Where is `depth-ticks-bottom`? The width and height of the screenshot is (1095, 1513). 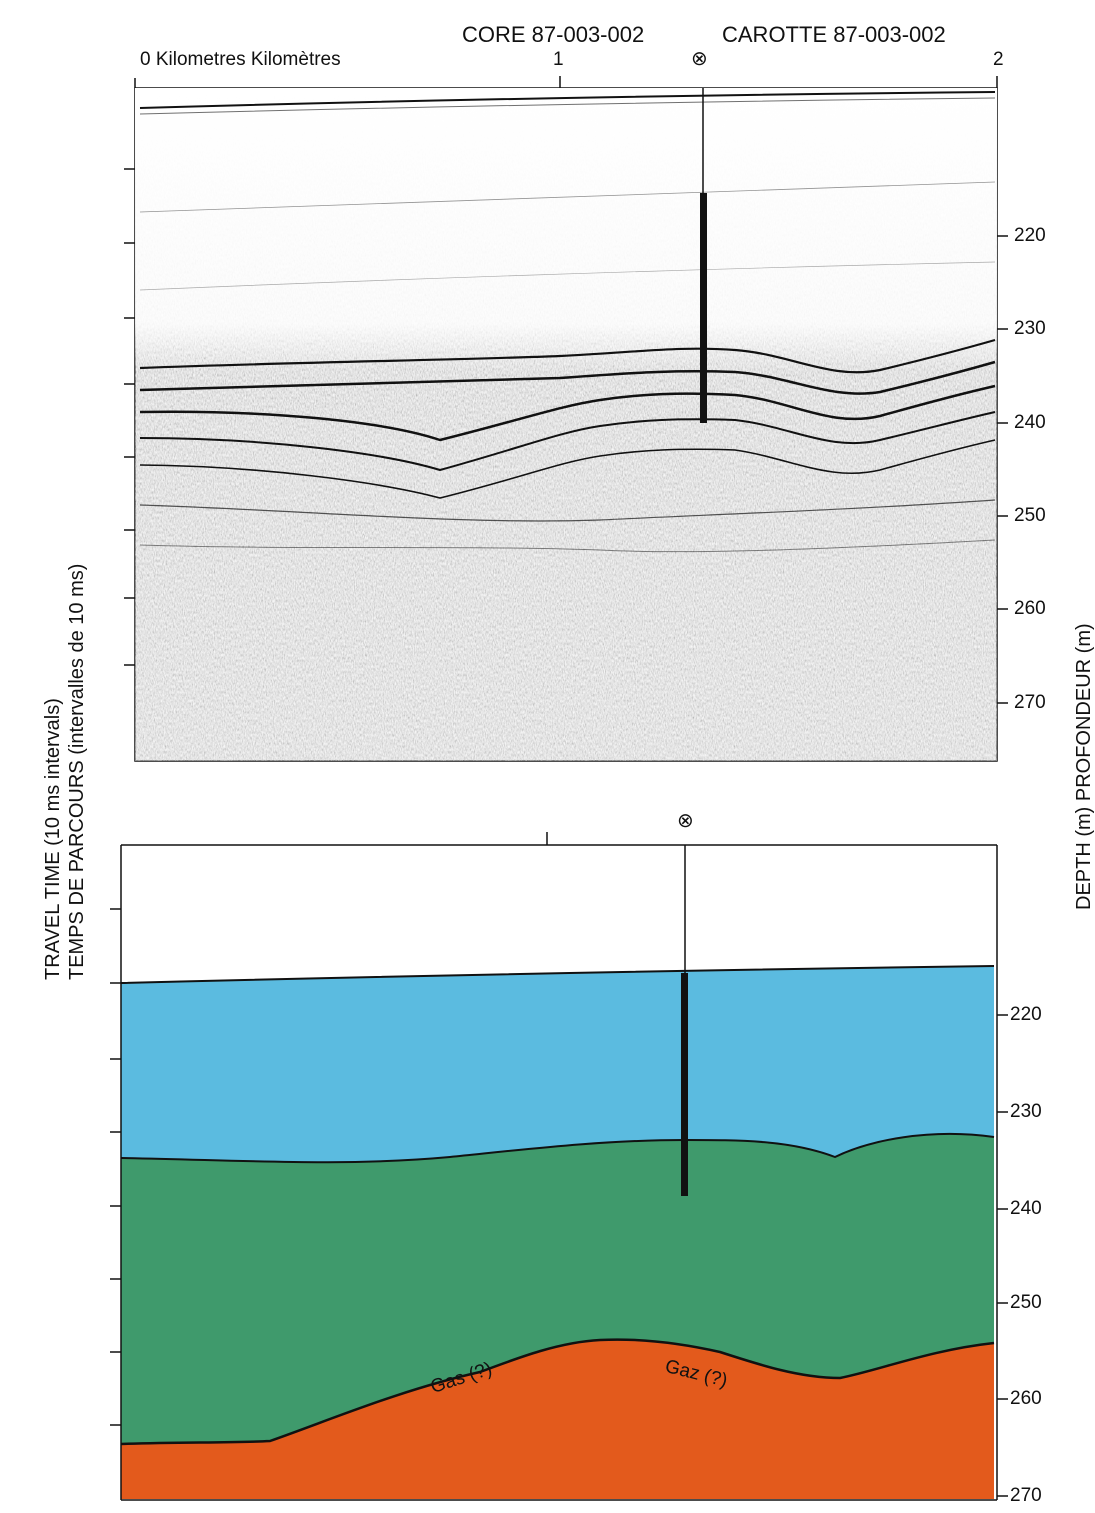
depth-ticks-bottom is located at coordinates (1002, 1255).